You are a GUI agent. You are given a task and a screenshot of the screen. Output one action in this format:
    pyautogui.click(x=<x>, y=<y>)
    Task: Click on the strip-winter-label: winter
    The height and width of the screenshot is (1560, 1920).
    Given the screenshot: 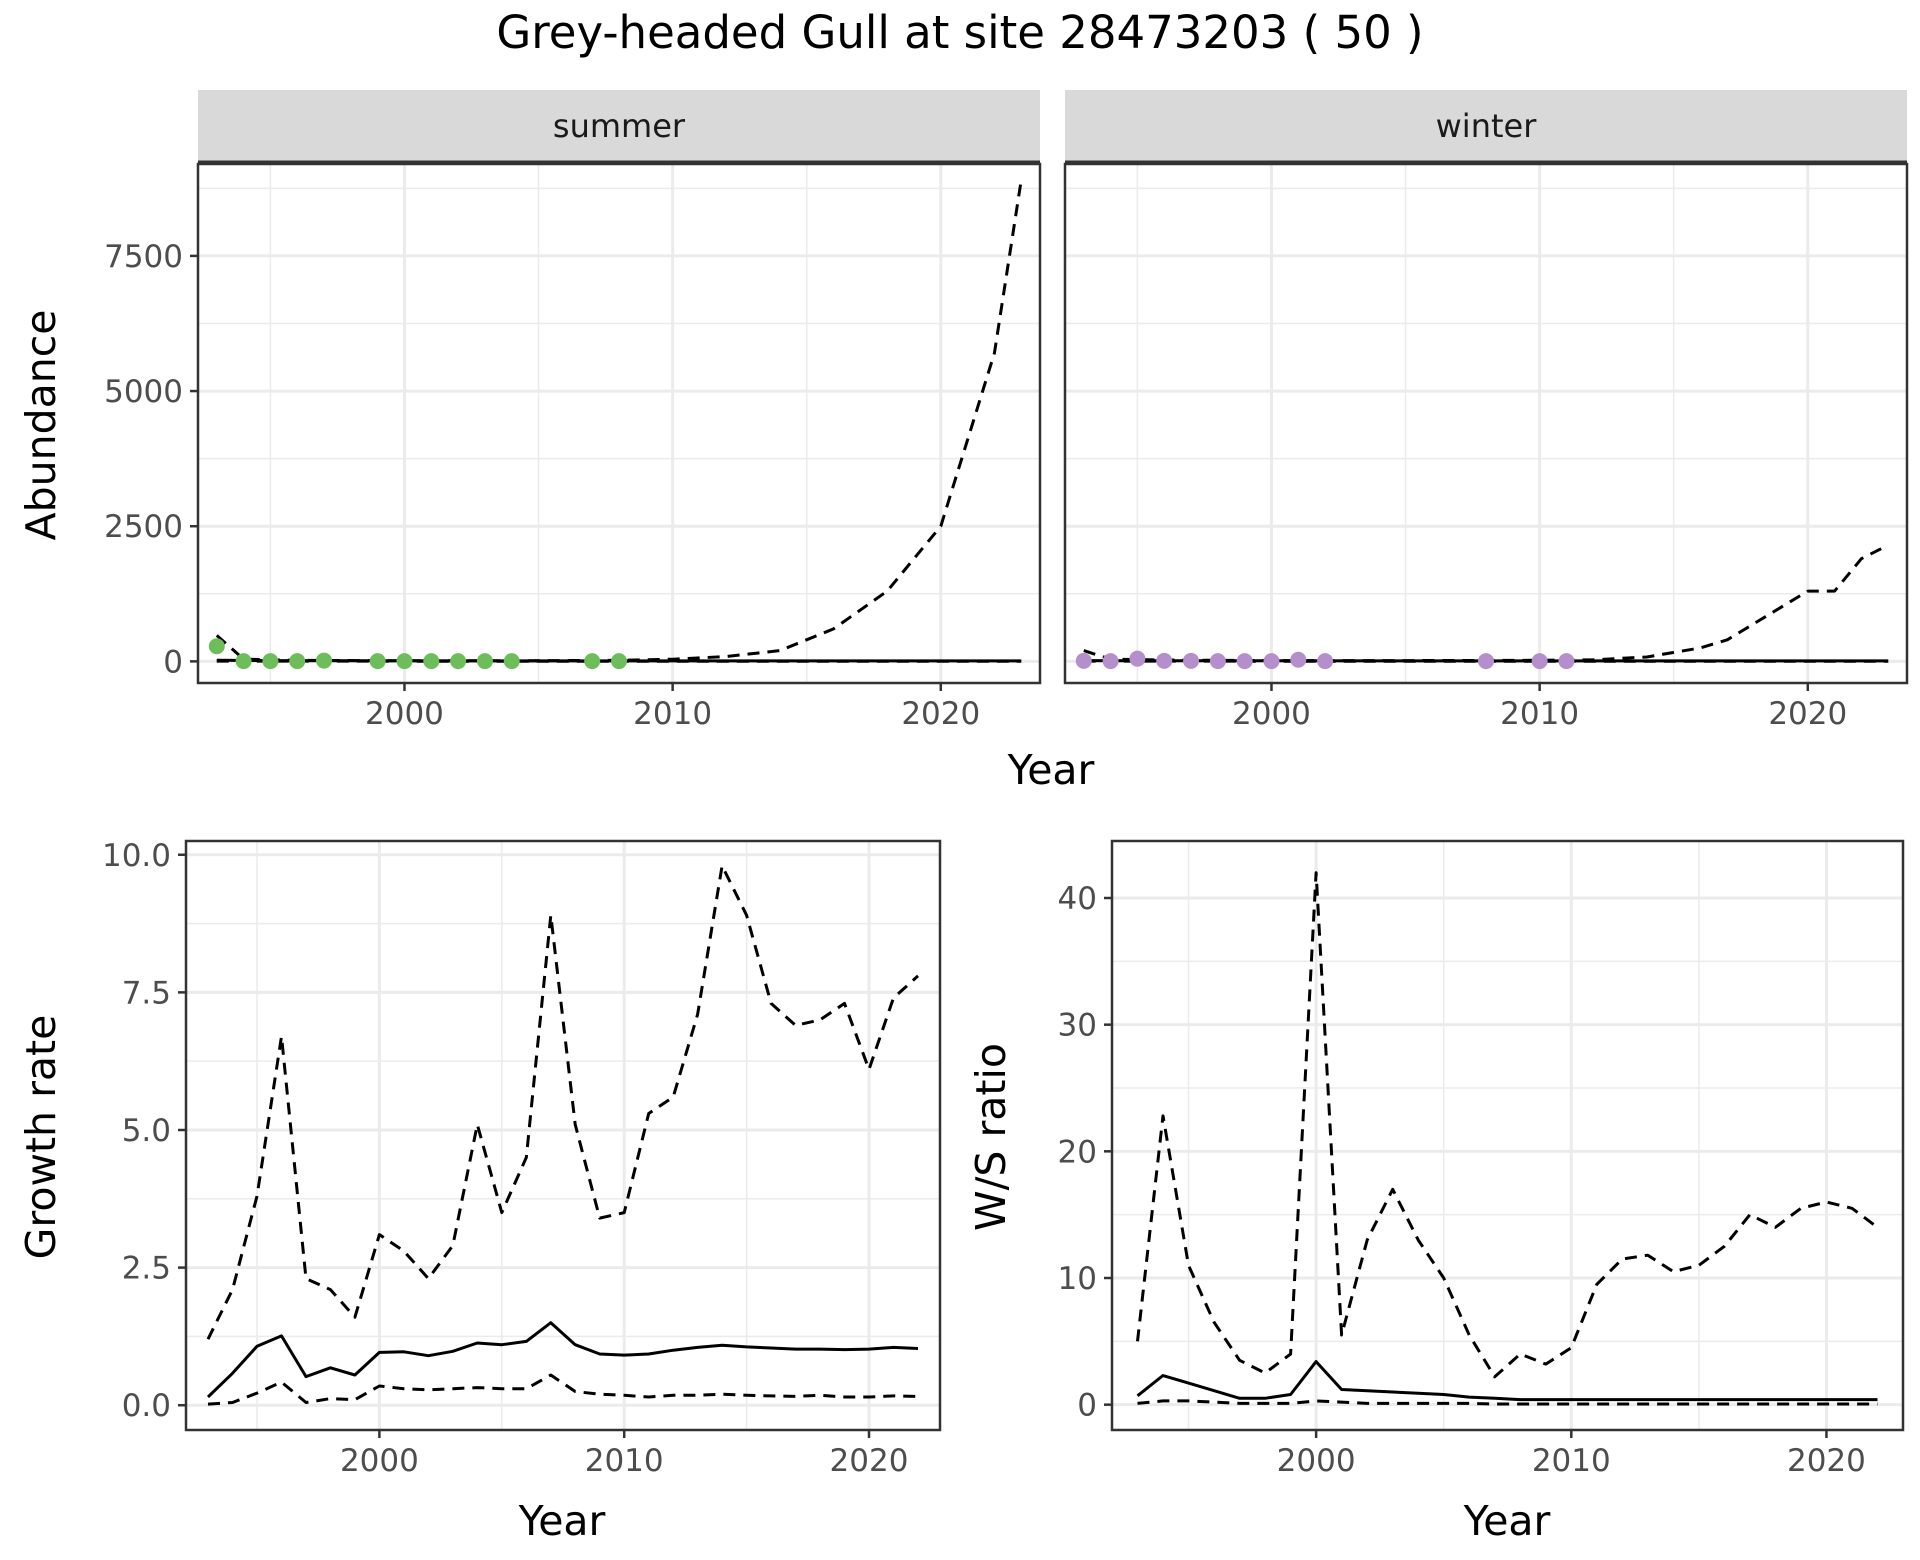 What is the action you would take?
    pyautogui.click(x=1487, y=126)
    